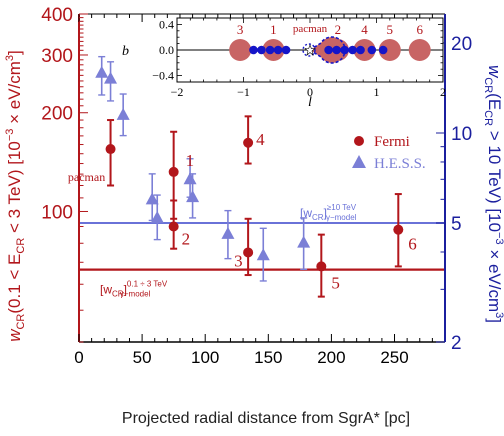 Image resolution: width=504 pixels, height=436 pixels. I want to click on fermi-point-label: pacman, so click(86, 177).